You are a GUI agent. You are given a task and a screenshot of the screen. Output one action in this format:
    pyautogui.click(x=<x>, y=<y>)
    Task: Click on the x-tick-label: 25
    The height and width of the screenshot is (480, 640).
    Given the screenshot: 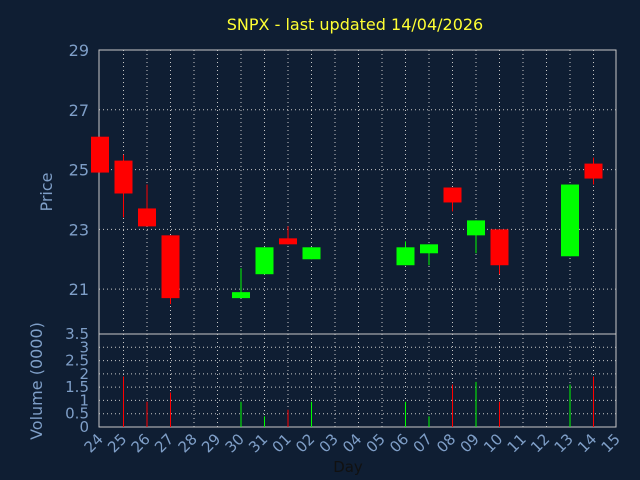 What is the action you would take?
    pyautogui.click(x=117, y=443)
    